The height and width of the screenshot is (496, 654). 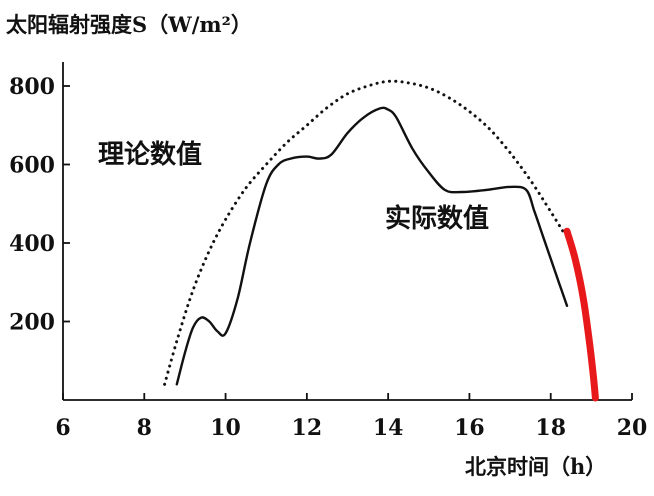 I want to click on x-axis-label: 北京时间（h）, so click(x=535, y=466).